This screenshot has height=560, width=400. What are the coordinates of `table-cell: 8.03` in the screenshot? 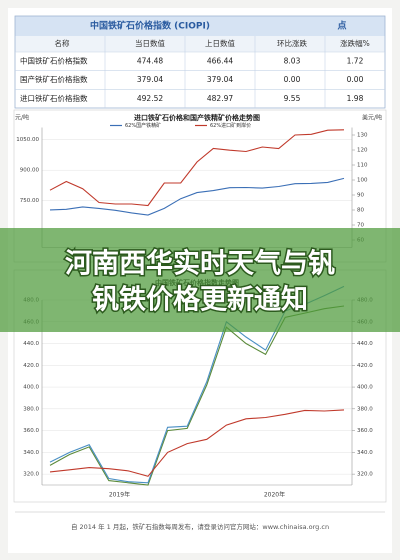 It's located at (292, 61).